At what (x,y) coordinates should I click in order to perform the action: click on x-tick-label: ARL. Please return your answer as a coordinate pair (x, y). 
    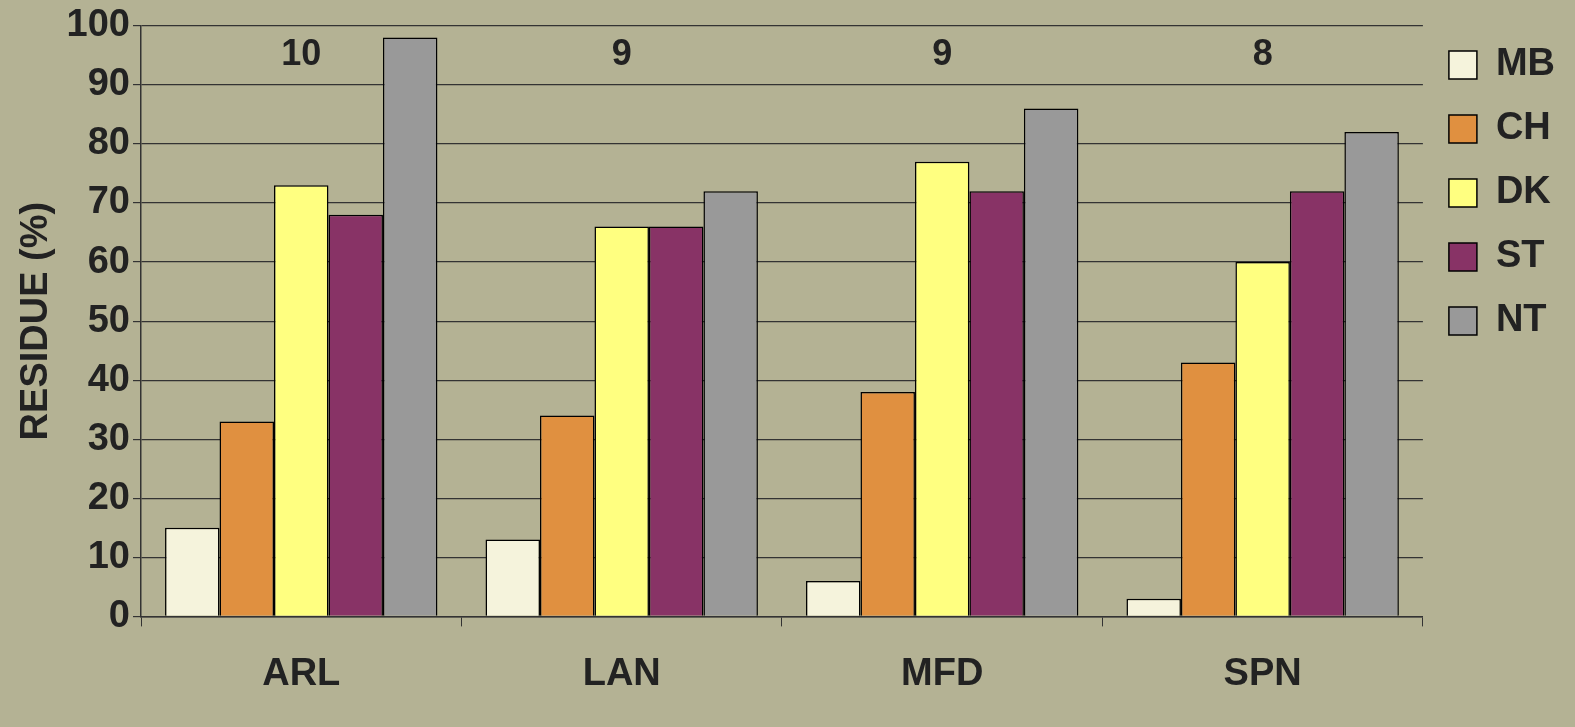
    Looking at the image, I should click on (301, 671).